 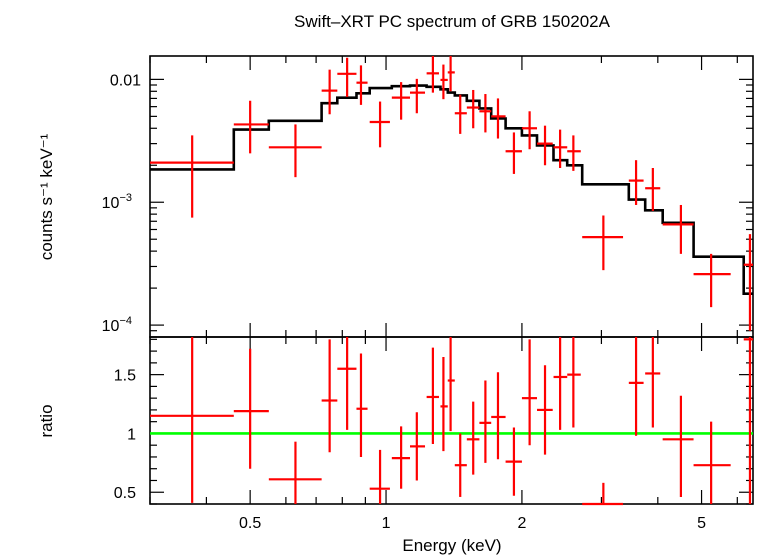 What do you see at coordinates (125, 493) in the screenshot?
I see `ratio-y-tick-label: 0.5` at bounding box center [125, 493].